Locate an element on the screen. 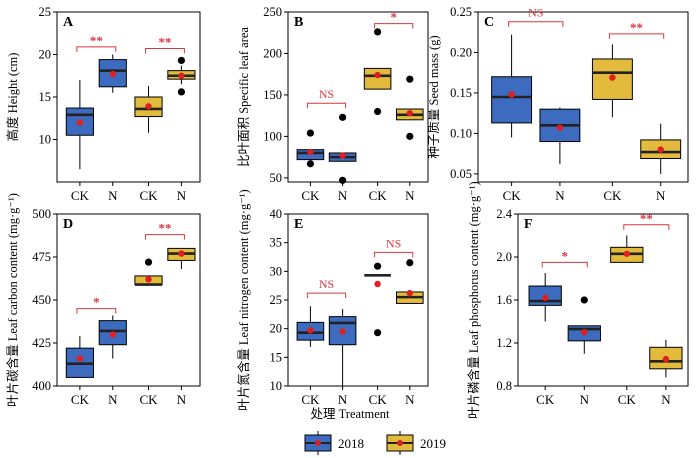 The height and width of the screenshot is (458, 700). panel-letter: D is located at coordinates (68, 224).